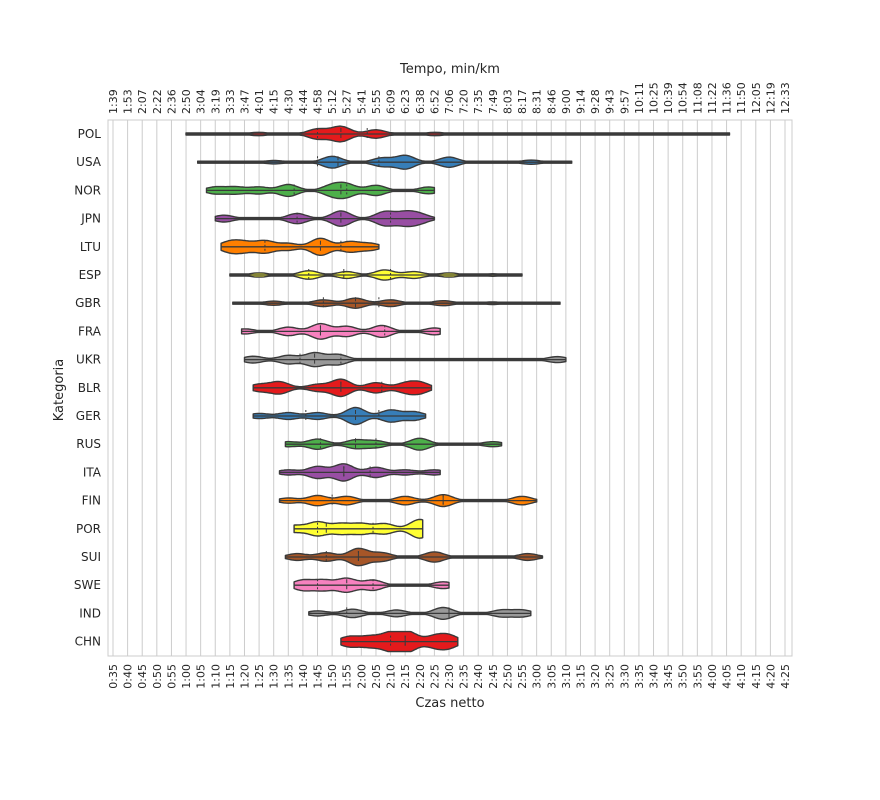 The image size is (880, 800). I want to click on violin-gbr, so click(396, 303).